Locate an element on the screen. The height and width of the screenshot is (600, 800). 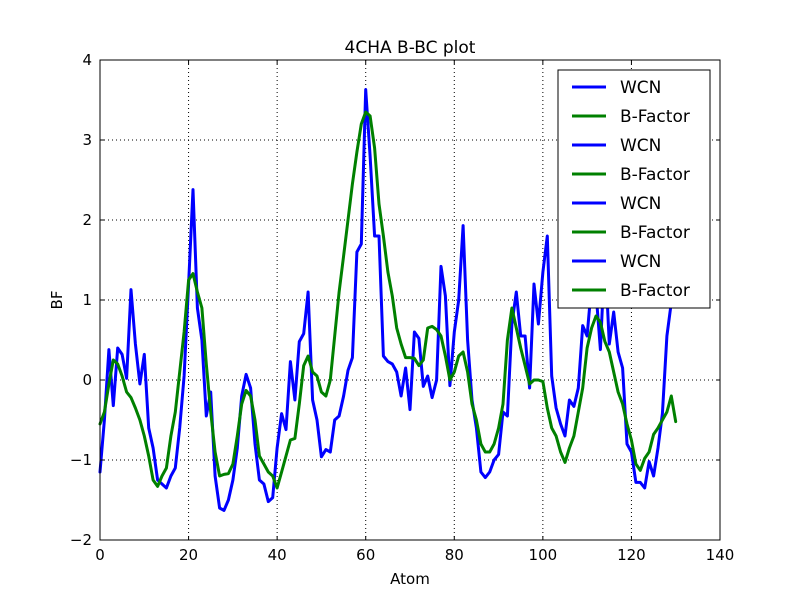
y-axis-title: BF is located at coordinates (57, 300).